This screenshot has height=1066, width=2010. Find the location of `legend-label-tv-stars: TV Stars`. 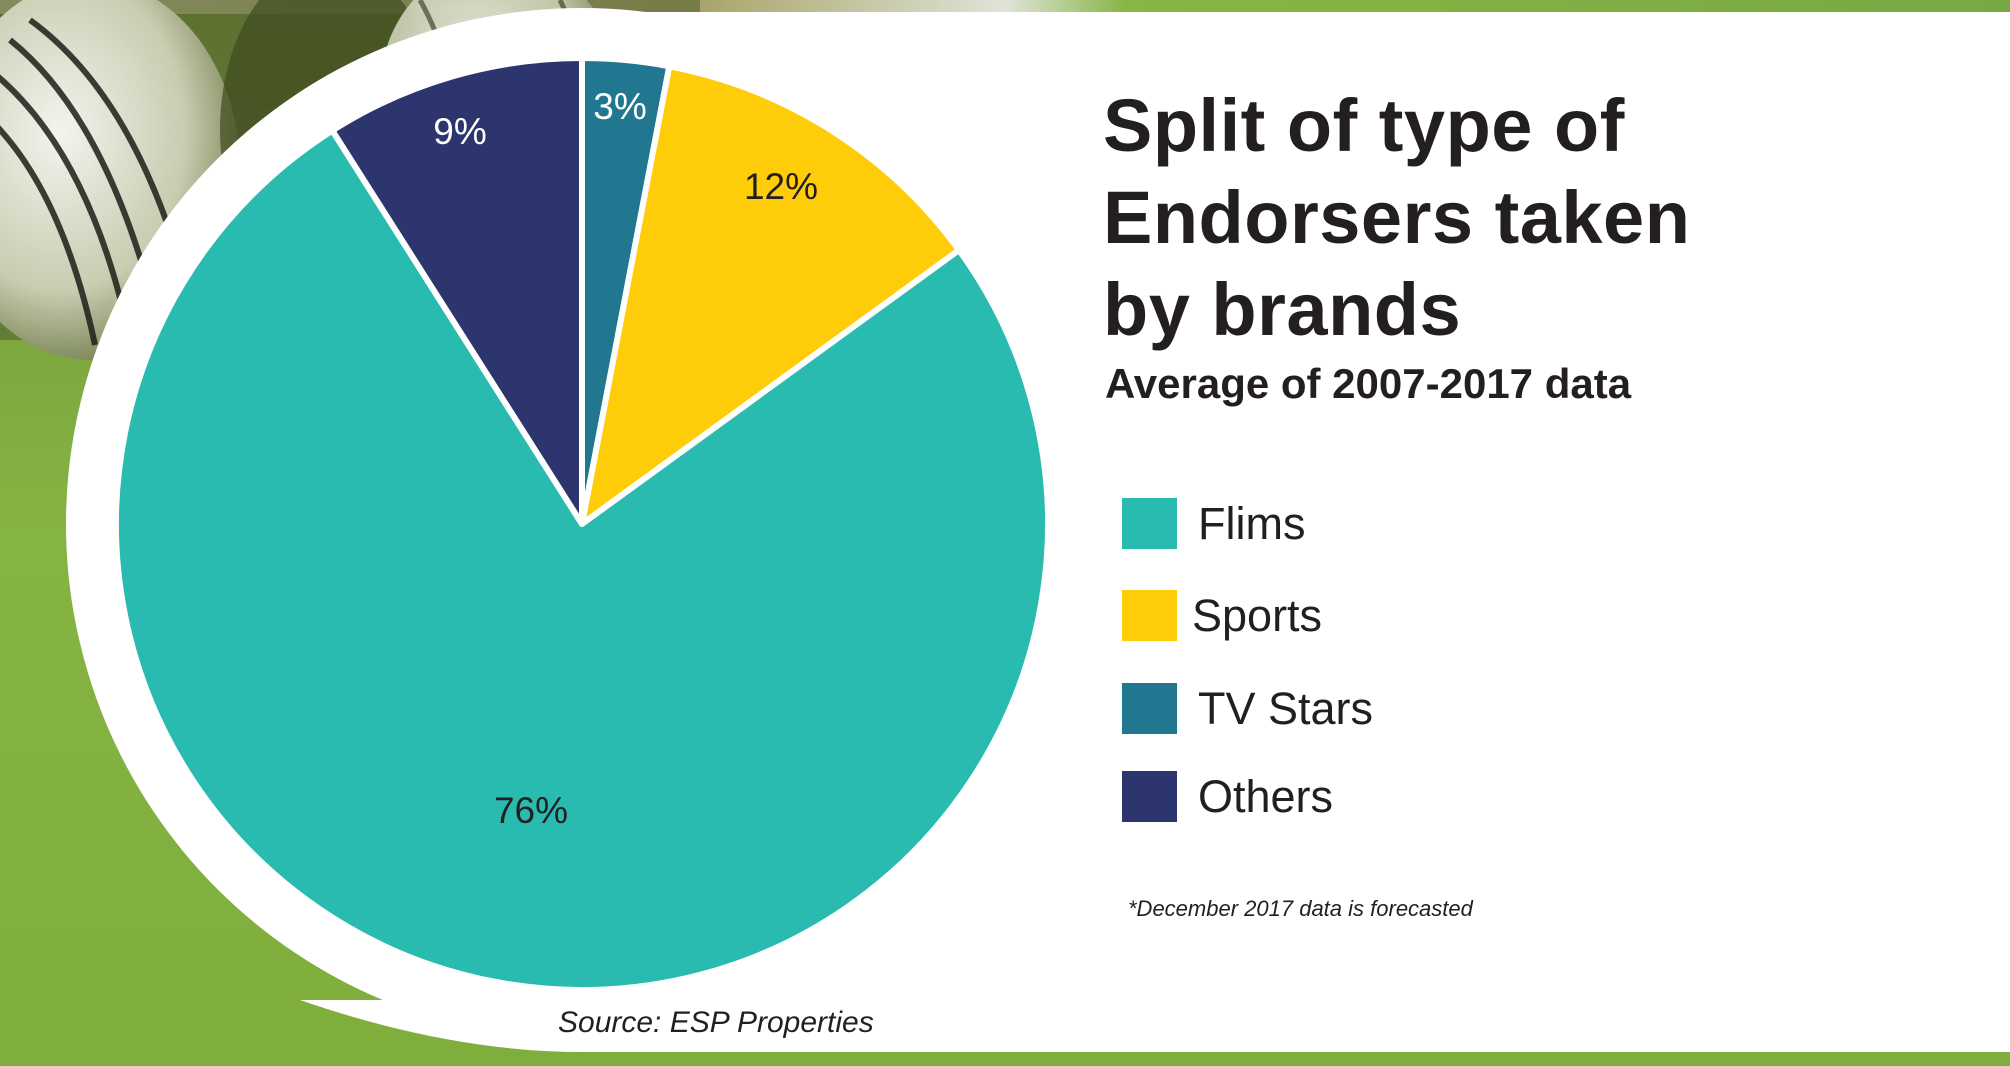

legend-label-tv-stars: TV Stars is located at coordinates (1286, 708).